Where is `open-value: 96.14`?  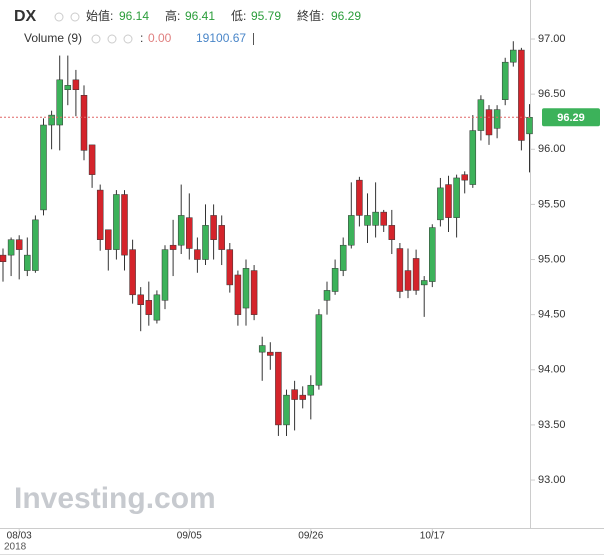 open-value: 96.14 is located at coordinates (134, 16).